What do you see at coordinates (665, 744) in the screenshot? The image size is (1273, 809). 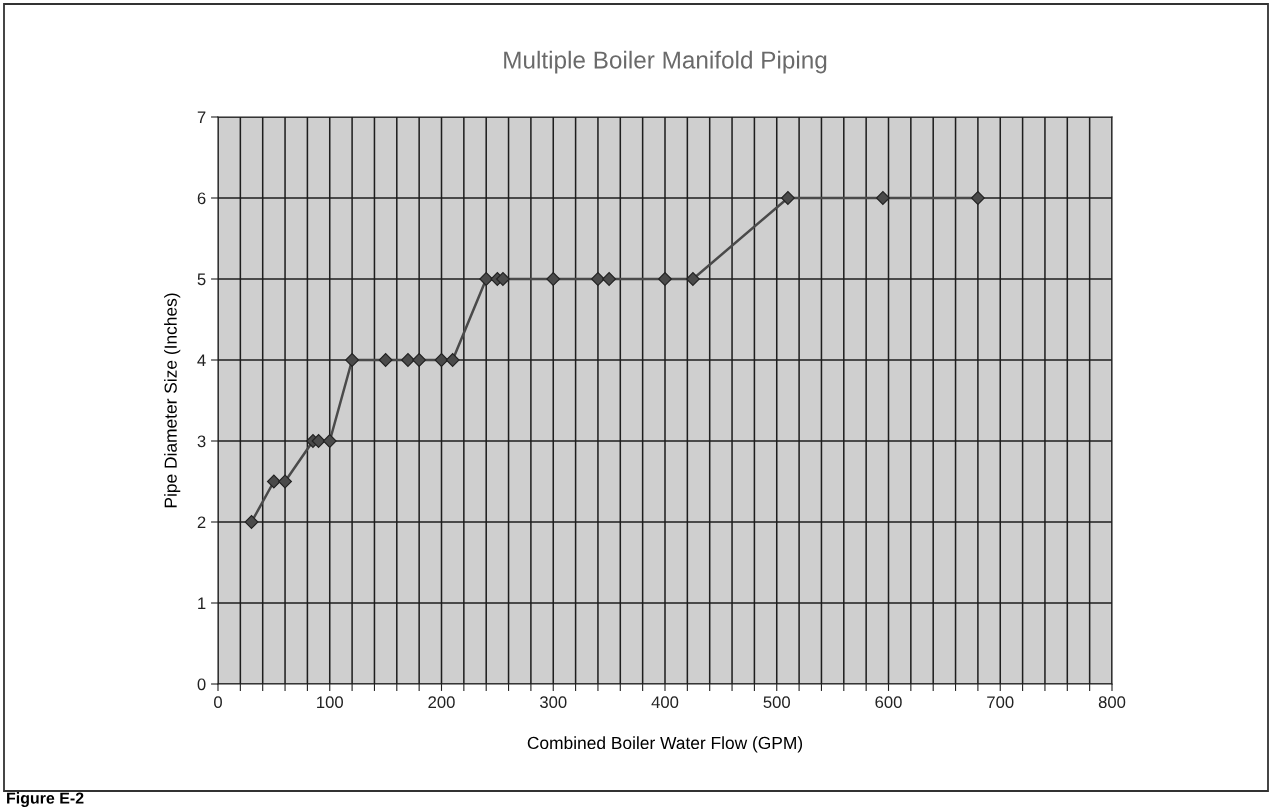 I see `x-axis-title: Combined Boiler Water Flow (GPM)` at bounding box center [665, 744].